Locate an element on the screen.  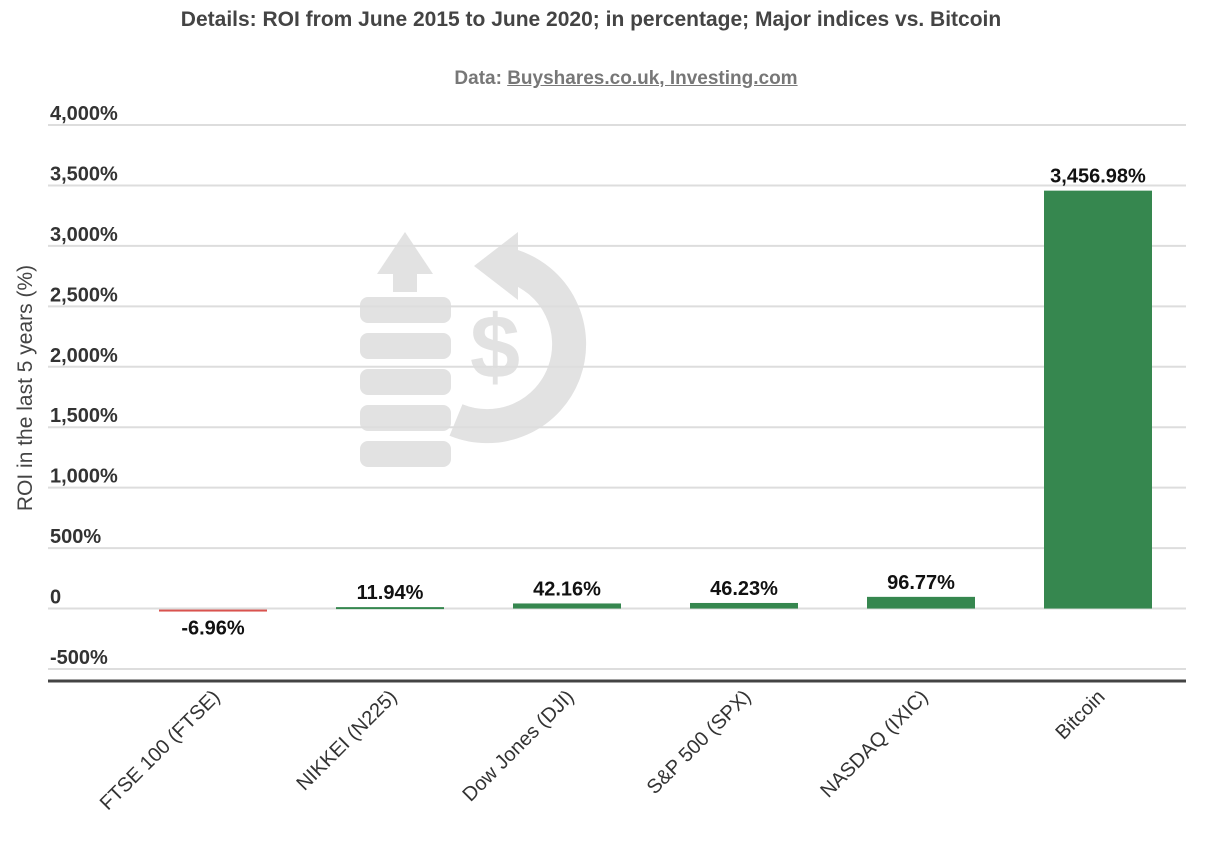
x-tick-label: NASDAQ (IXIC) is located at coordinates (874, 744).